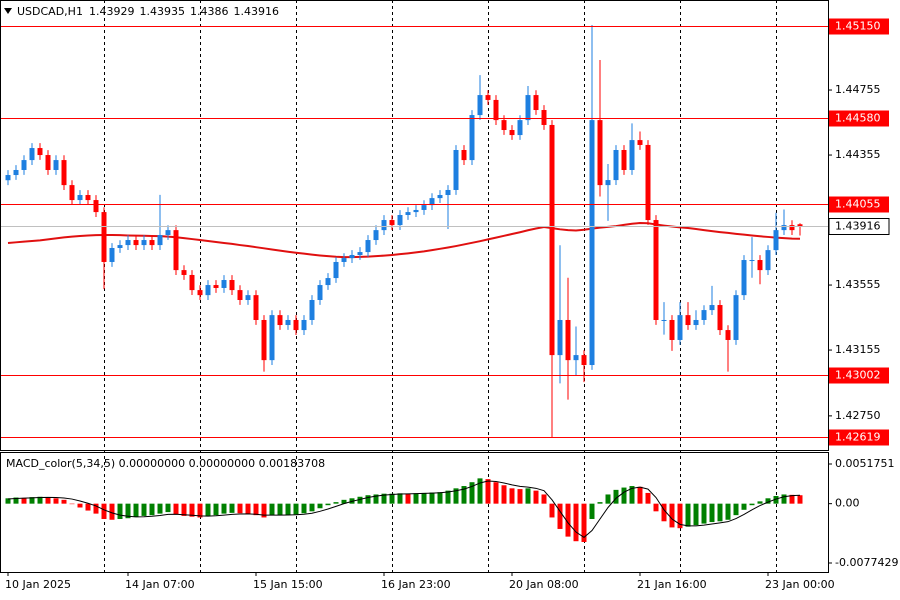 Image resolution: width=900 pixels, height=600 pixels. What do you see at coordinates (112, 11) in the screenshot?
I see `open-value: 1.43929` at bounding box center [112, 11].